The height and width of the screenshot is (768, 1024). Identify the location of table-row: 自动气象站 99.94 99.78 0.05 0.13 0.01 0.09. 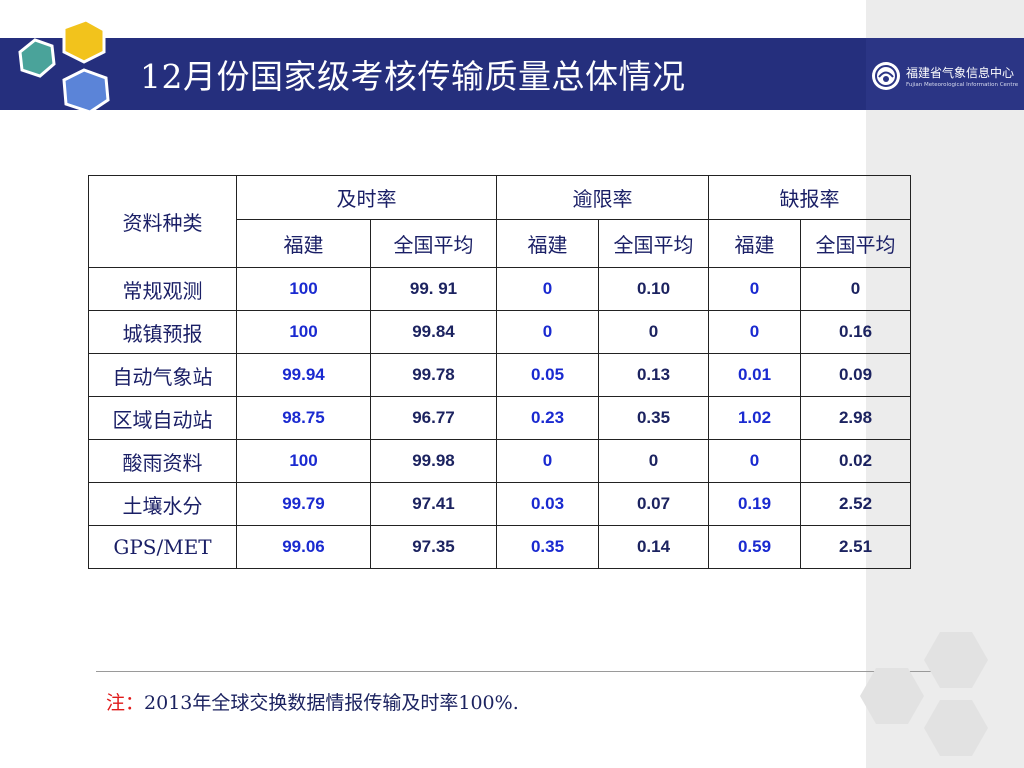
(499, 375).